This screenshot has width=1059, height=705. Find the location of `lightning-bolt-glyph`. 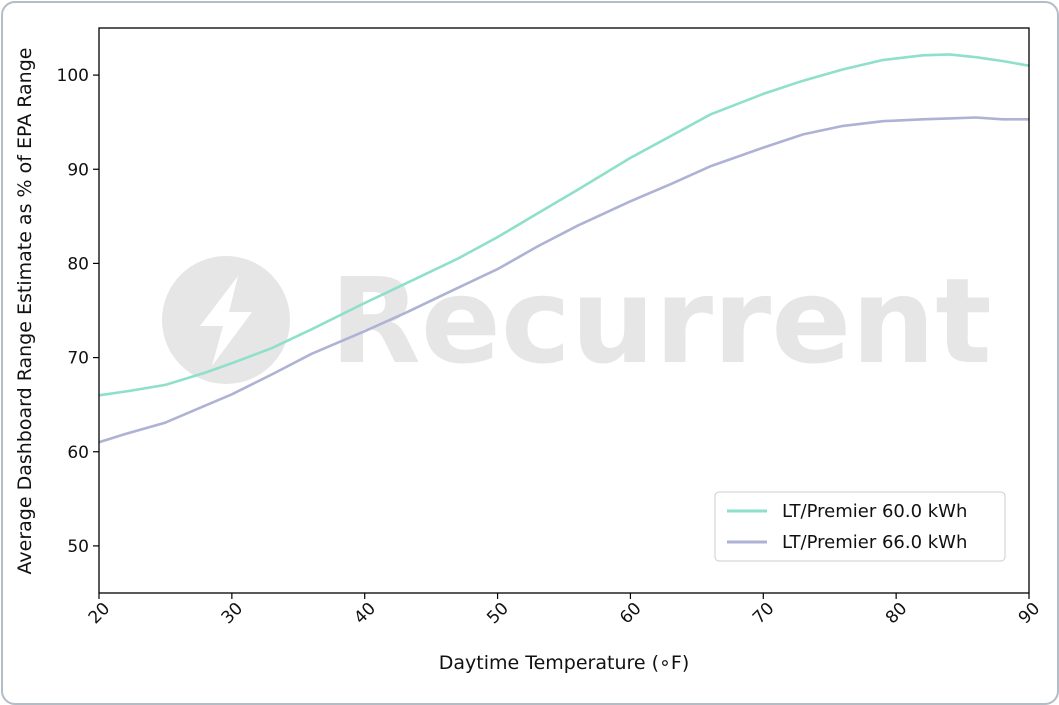

lightning-bolt-glyph is located at coordinates (226, 321).